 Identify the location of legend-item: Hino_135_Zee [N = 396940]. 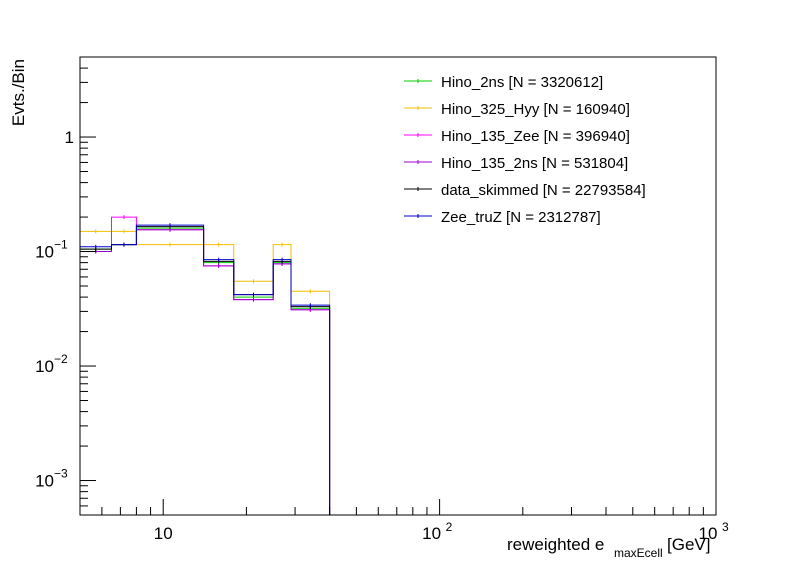
(517, 136).